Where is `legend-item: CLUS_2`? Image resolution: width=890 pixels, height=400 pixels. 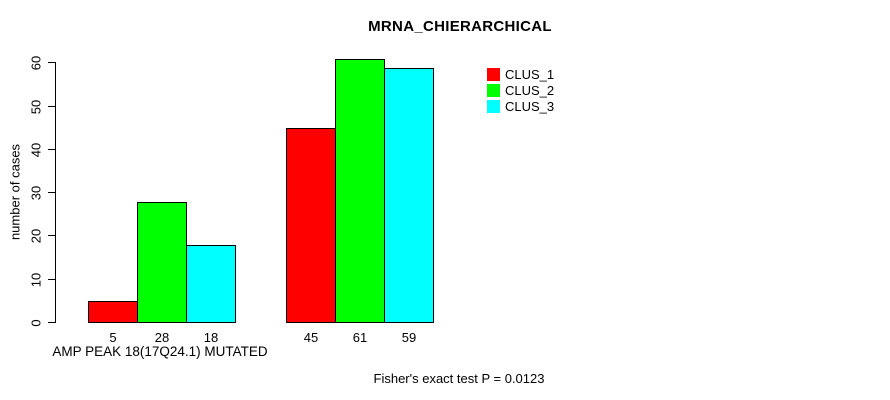
legend-item: CLUS_2 is located at coordinates (520, 90).